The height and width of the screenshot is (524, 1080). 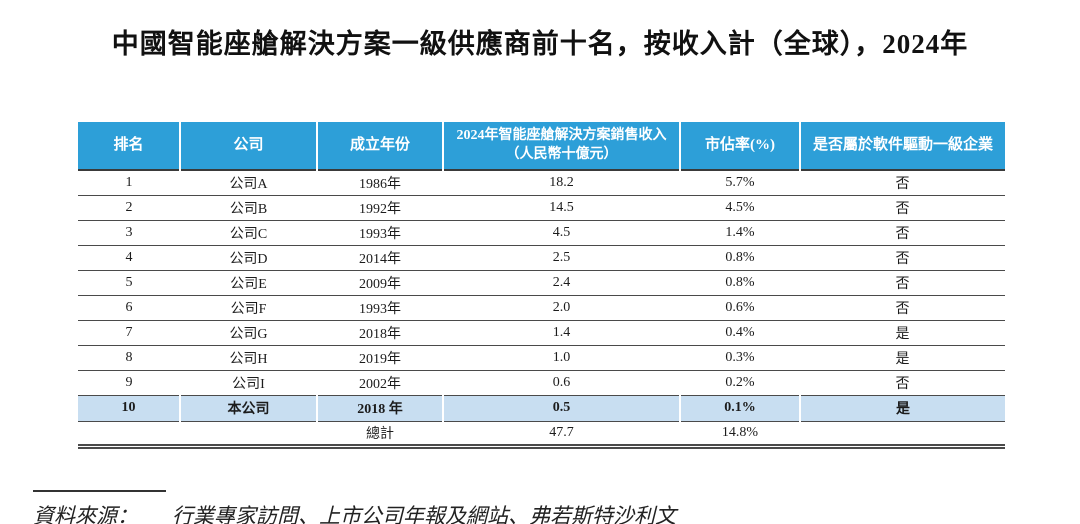 What do you see at coordinates (129, 435) in the screenshot?
I see `total-empty-rank` at bounding box center [129, 435].